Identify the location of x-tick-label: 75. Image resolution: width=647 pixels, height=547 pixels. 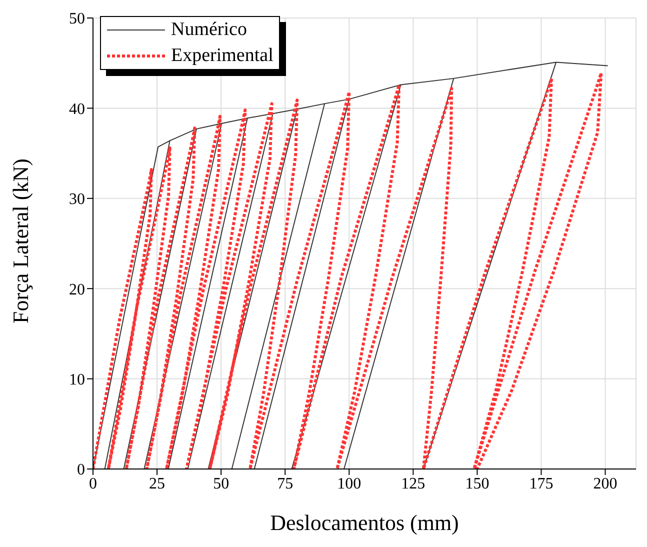
(285, 483).